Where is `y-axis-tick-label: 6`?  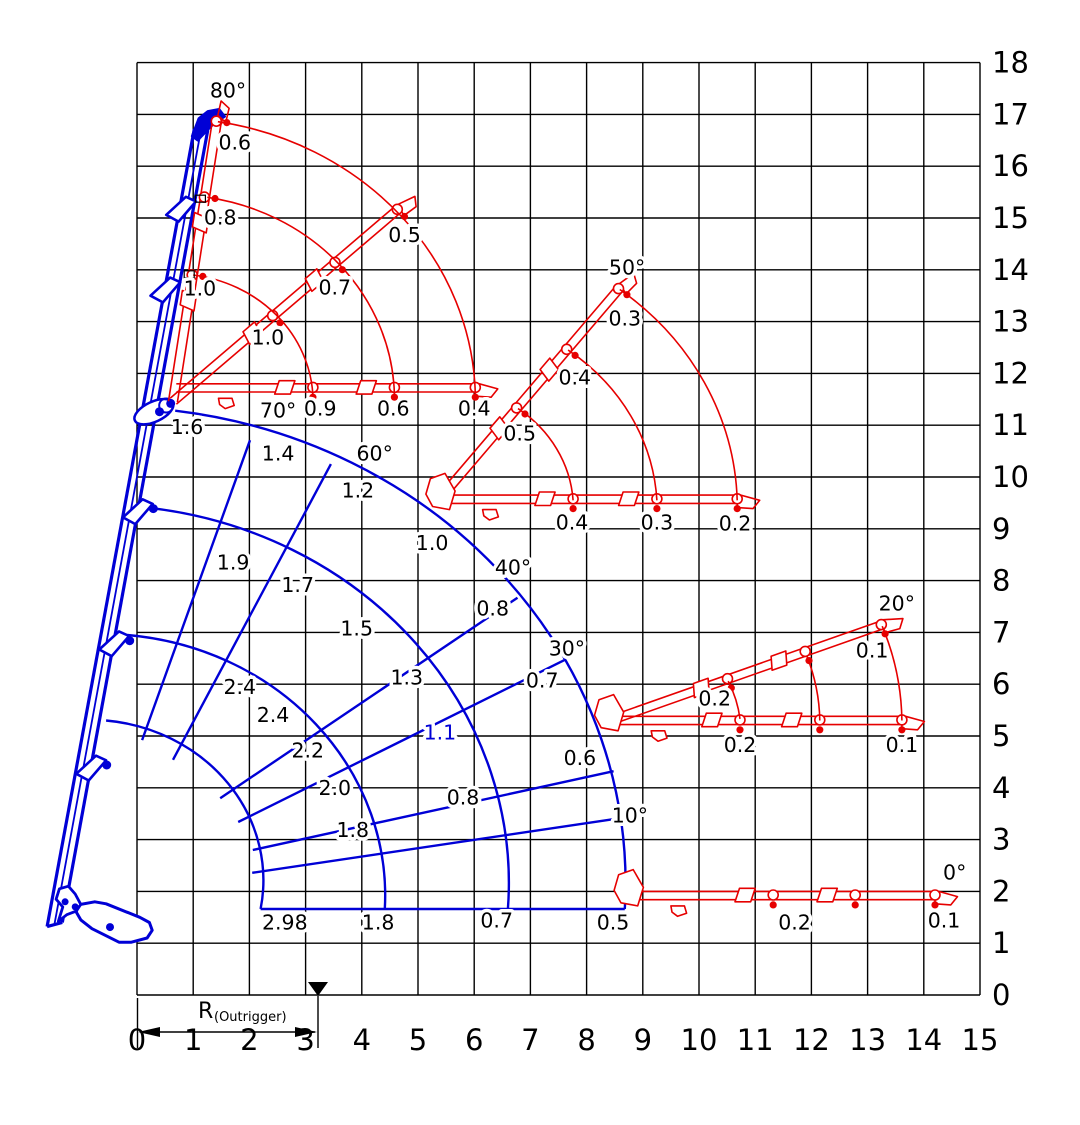 y-axis-tick-label: 6 is located at coordinates (1001, 684).